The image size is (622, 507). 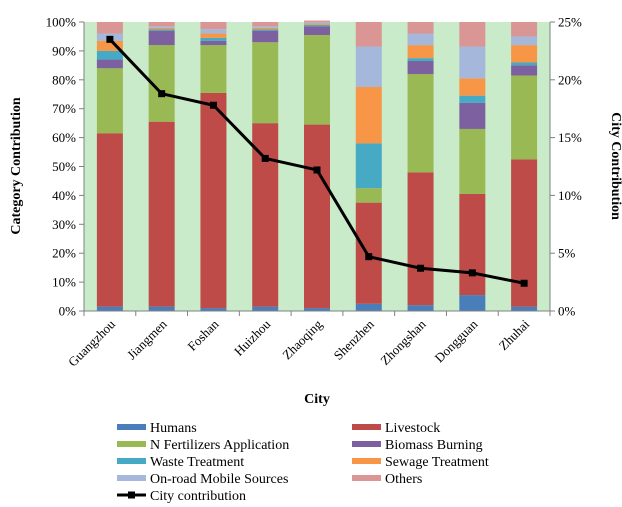 I want to click on bar-zhaoqing-humans, so click(x=317, y=309).